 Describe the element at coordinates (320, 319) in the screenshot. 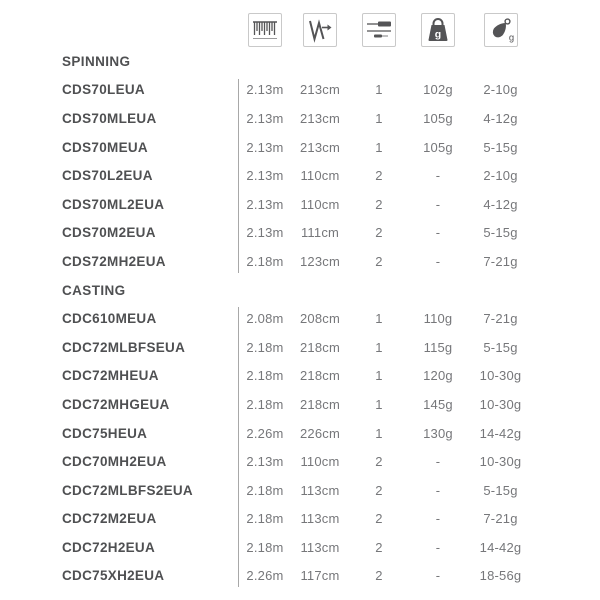

I see `length-cm-value: 208cm` at that location.